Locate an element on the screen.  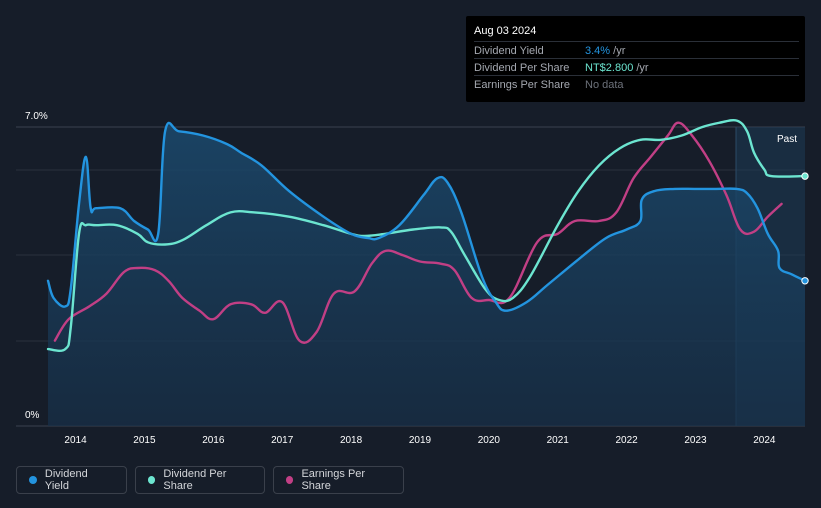
legend-dividend-yield: Dividend Yield is located at coordinates (71, 480).